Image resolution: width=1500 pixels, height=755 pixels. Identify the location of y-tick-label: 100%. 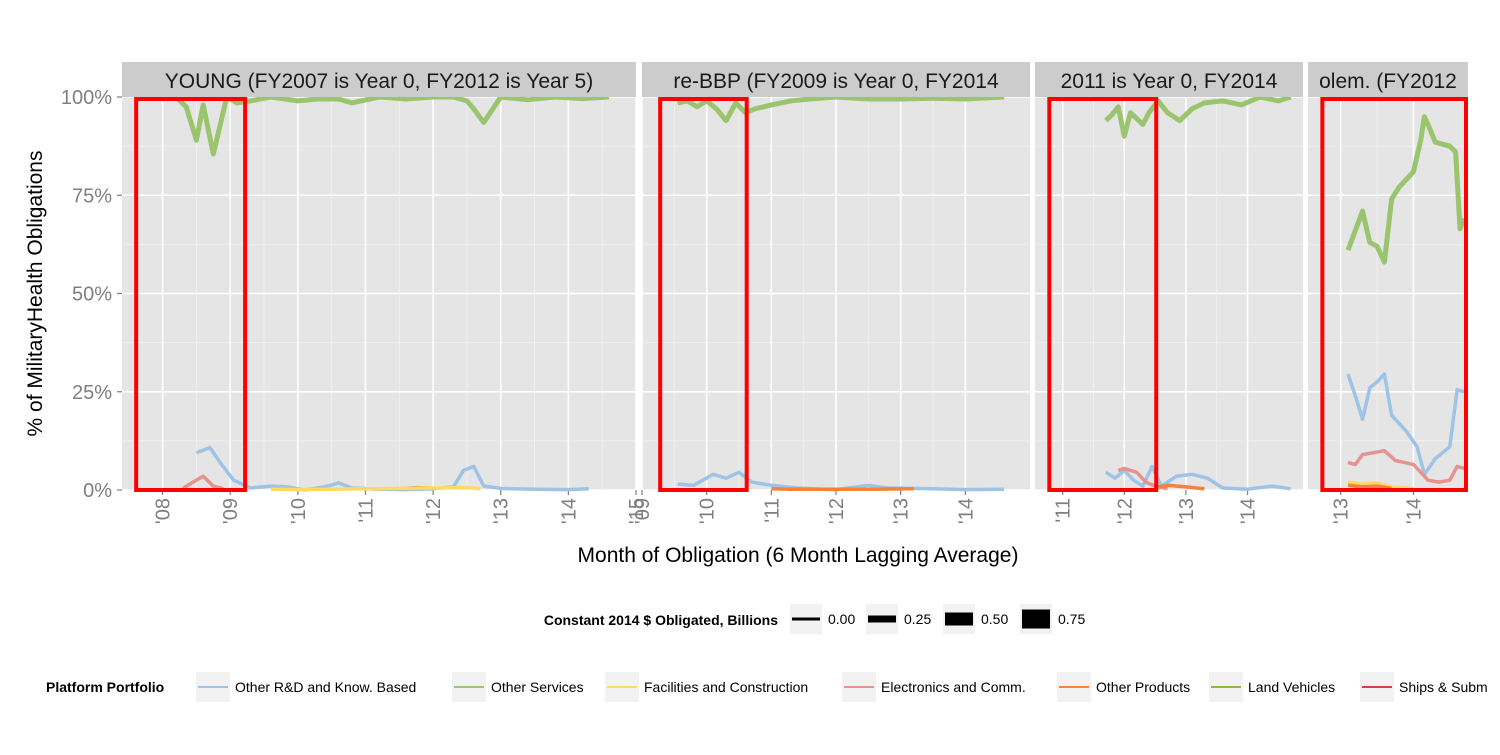
(86, 98).